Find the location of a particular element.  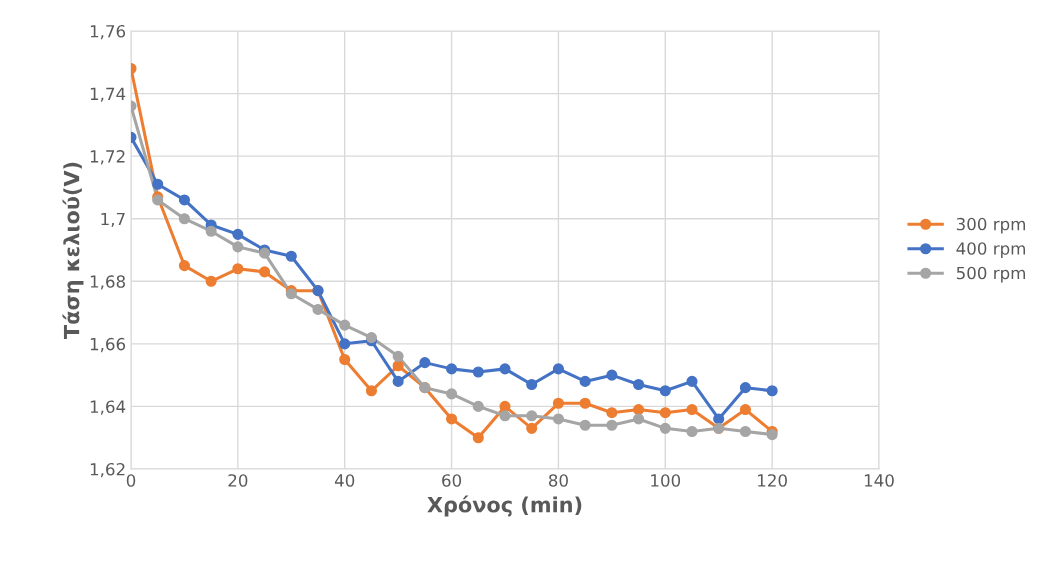

x-tick-label: 20 is located at coordinates (238, 480).